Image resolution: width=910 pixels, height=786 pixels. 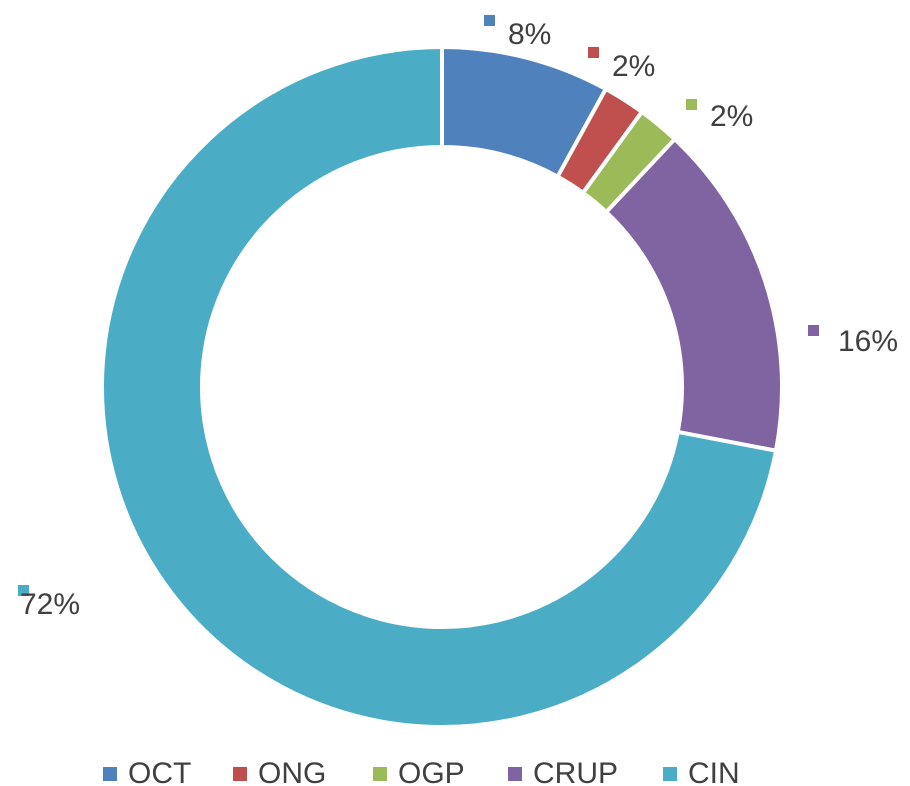 I want to click on donut-slice, so click(x=693, y=295).